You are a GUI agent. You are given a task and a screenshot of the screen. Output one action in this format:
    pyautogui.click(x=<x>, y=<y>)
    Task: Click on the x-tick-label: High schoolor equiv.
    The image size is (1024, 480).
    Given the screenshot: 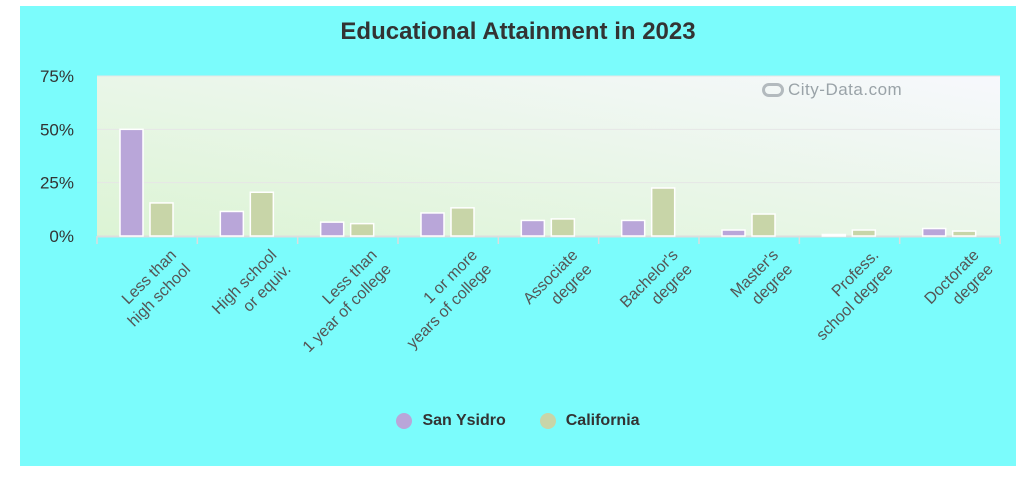 What is the action you would take?
    pyautogui.click(x=251, y=289)
    